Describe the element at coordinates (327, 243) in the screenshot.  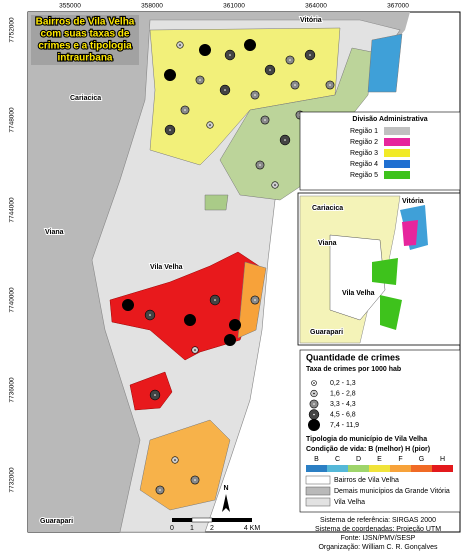
I see `inset-label: Viana` at that location.